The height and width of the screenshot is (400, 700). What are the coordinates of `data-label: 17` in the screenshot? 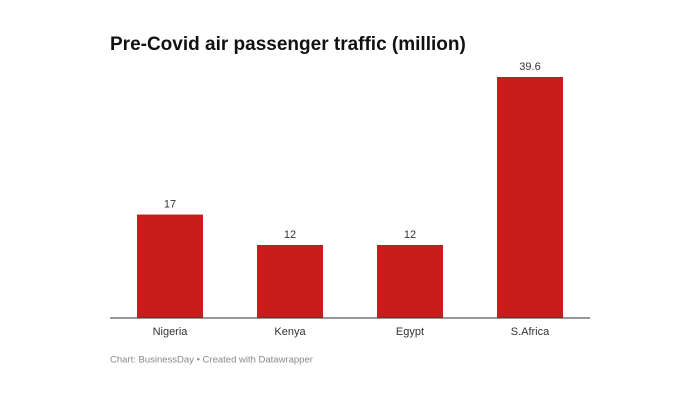 It's located at (170, 204).